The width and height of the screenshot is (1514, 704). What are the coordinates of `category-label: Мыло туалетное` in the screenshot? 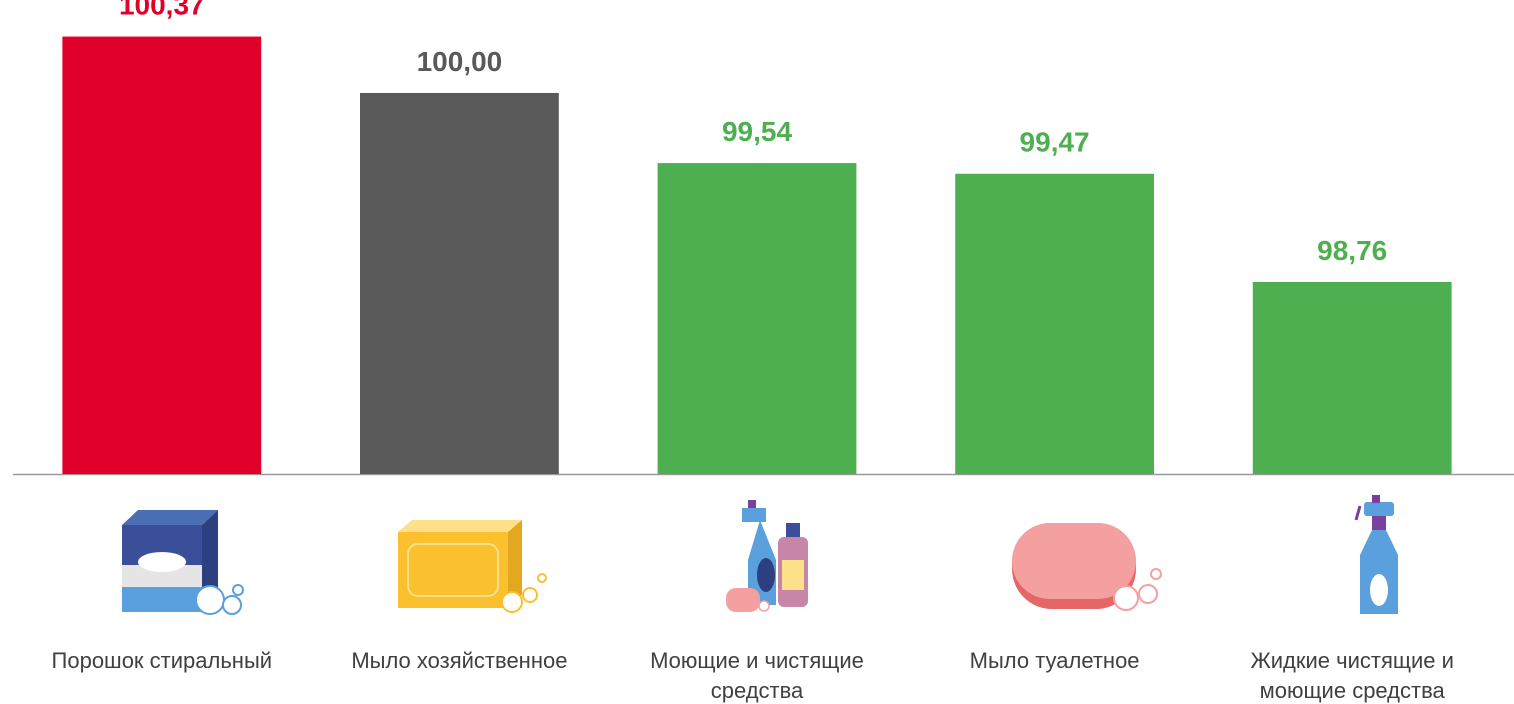 It's located at (1054, 660).